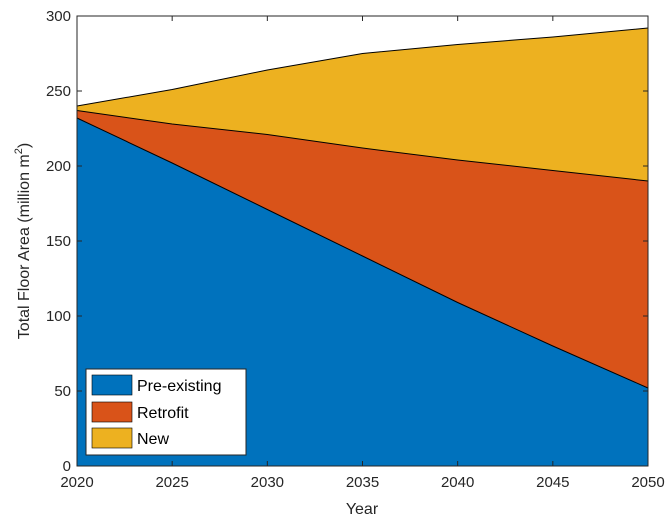 Image resolution: width=669 pixels, height=519 pixels. I want to click on x-tick-label: 2050, so click(647, 482).